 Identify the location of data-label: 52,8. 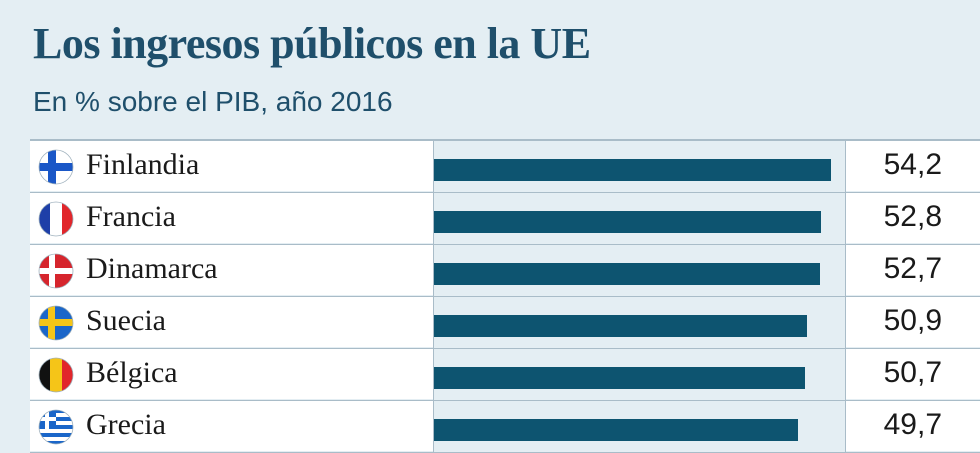
(912, 216).